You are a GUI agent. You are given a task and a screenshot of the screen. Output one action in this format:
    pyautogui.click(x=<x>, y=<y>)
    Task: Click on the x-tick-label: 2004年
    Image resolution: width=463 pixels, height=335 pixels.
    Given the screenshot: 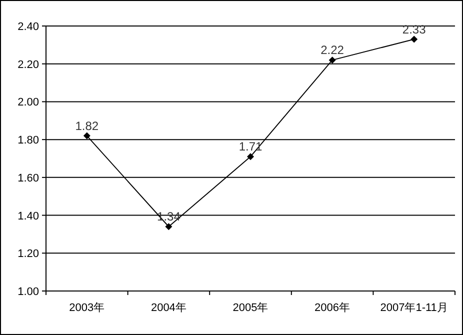 What is the action you would take?
    pyautogui.click(x=168, y=308)
    